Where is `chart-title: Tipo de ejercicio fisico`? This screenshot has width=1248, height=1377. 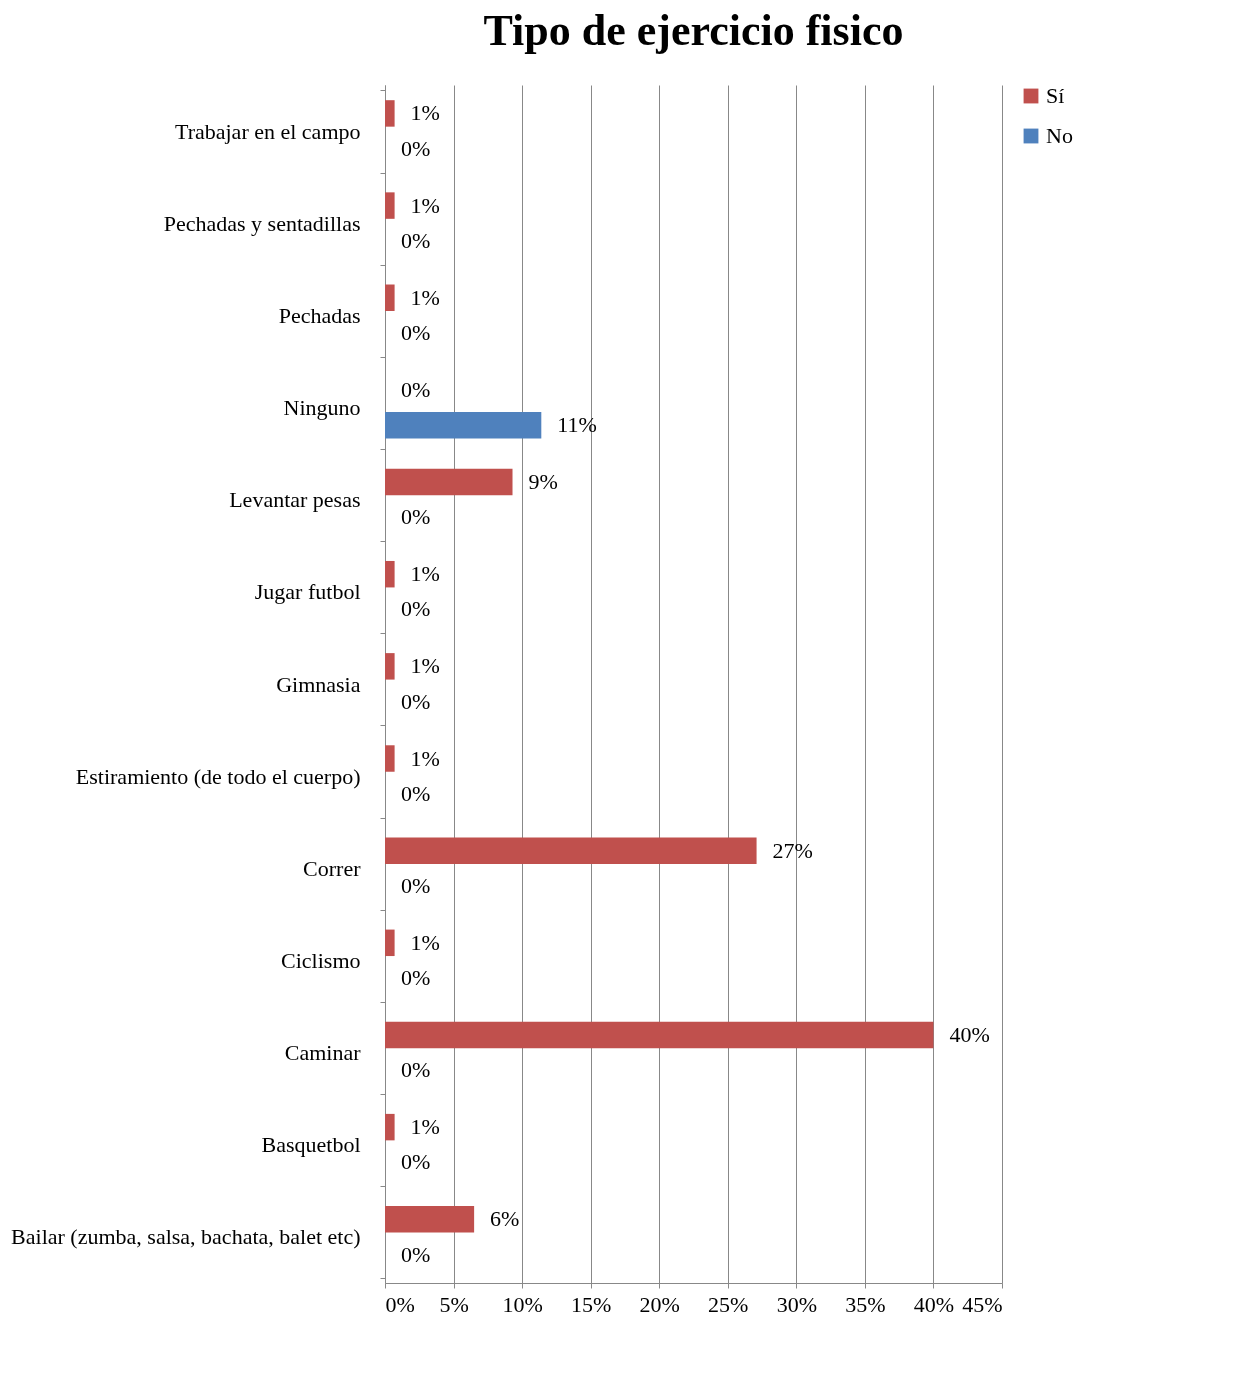 chart-title: Tipo de ejercicio fisico is located at coordinates (693, 30).